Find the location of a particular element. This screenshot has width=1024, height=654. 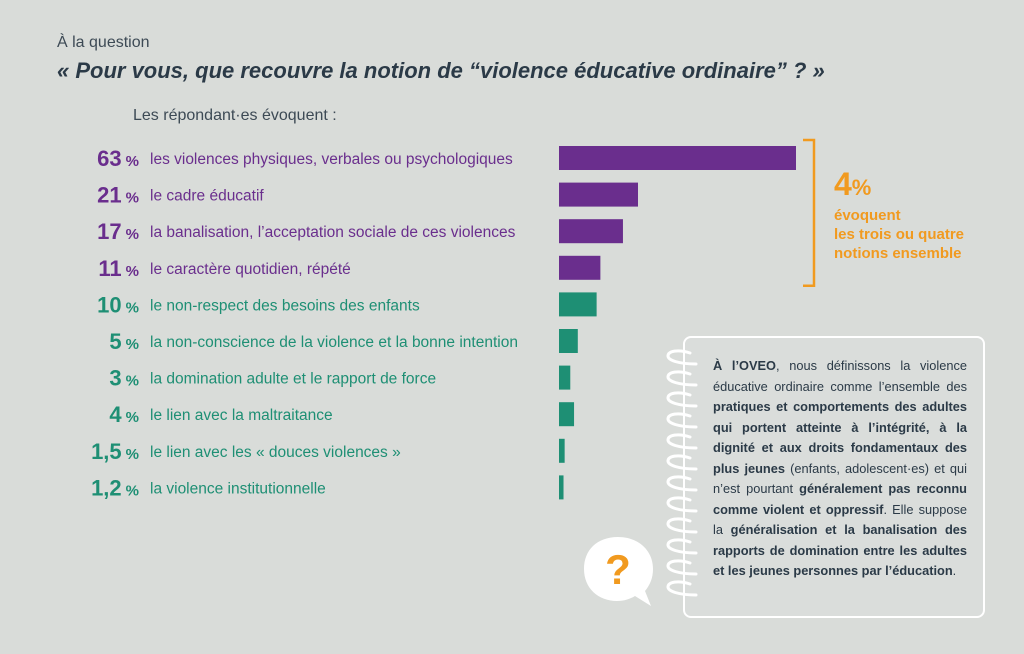

value-number: 5 is located at coordinates (115, 341).